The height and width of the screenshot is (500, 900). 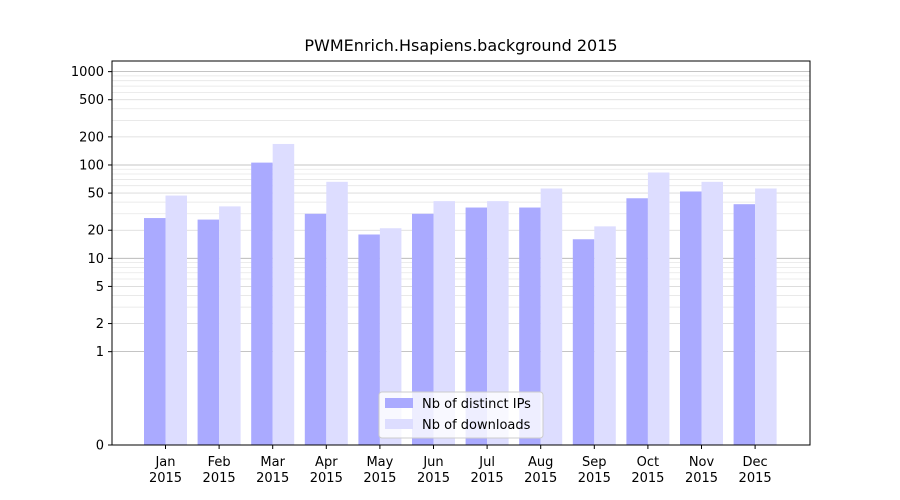 I want to click on legend-label: Nb of downloads, so click(x=476, y=425).